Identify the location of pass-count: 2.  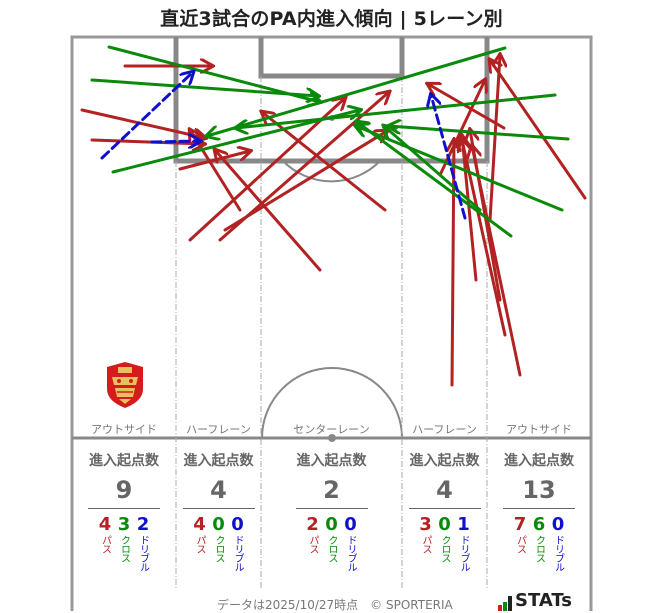
(312, 524).